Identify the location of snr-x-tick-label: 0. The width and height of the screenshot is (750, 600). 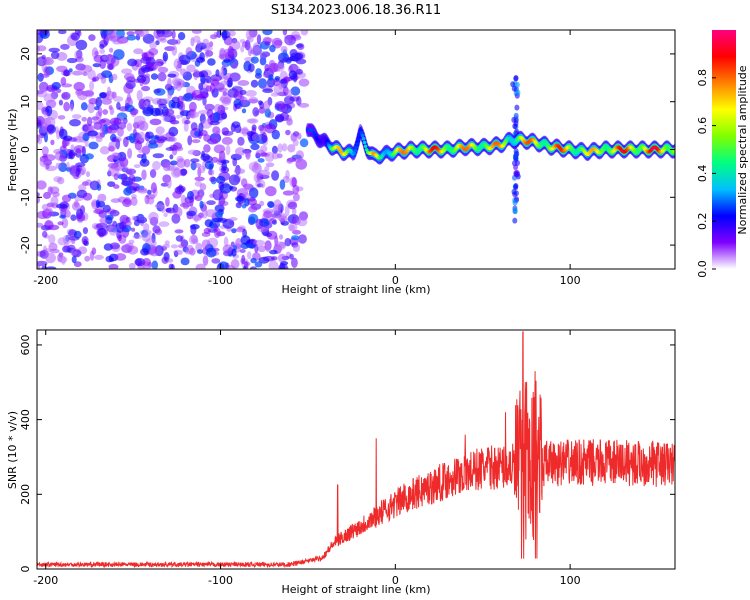
(395, 580).